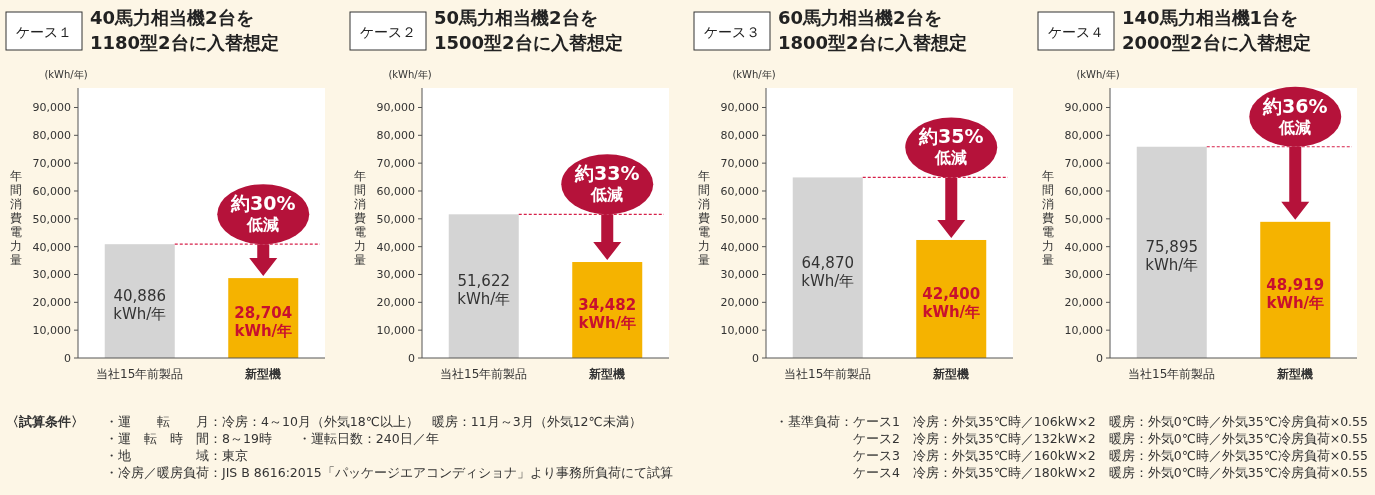 The image size is (1375, 495). I want to click on chart-title: 50馬力相当機2台を 1500型2台に入替想定, so click(528, 30).